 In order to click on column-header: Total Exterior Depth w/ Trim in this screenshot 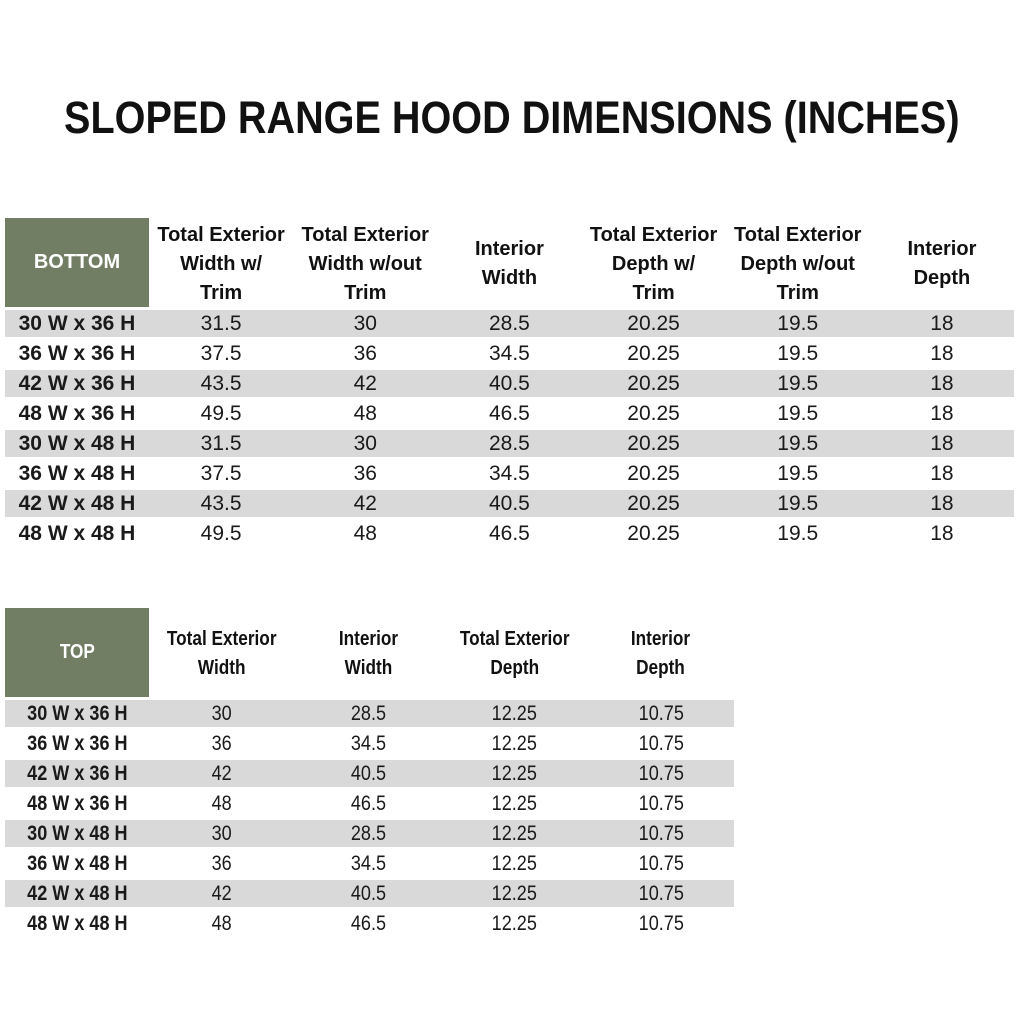, I will do `click(653, 264)`.